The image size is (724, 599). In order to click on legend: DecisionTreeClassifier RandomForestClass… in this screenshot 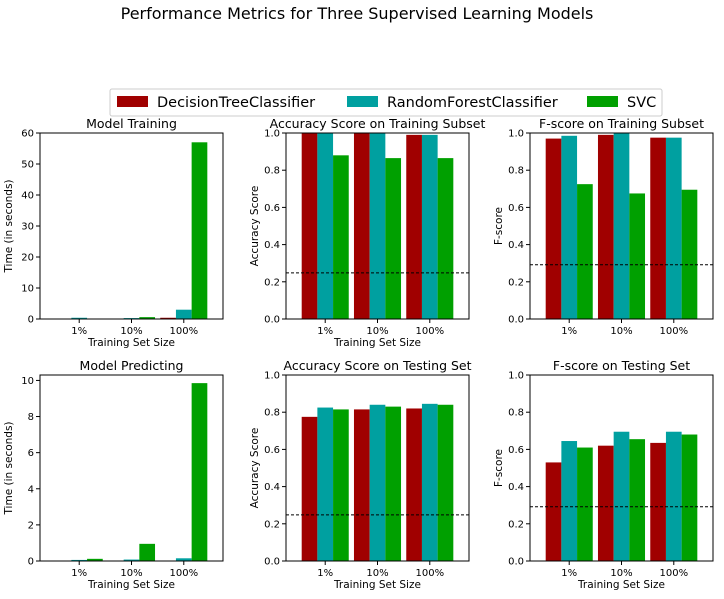, I will do `click(386, 102)`.